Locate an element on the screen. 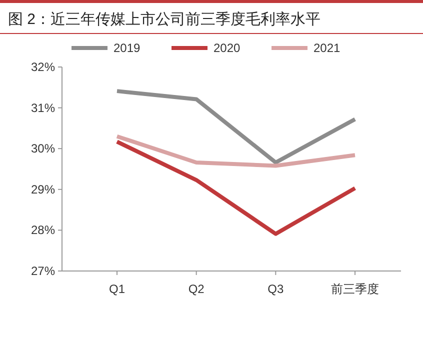 The image size is (423, 337). x-tick-label: Q2 is located at coordinates (196, 289).